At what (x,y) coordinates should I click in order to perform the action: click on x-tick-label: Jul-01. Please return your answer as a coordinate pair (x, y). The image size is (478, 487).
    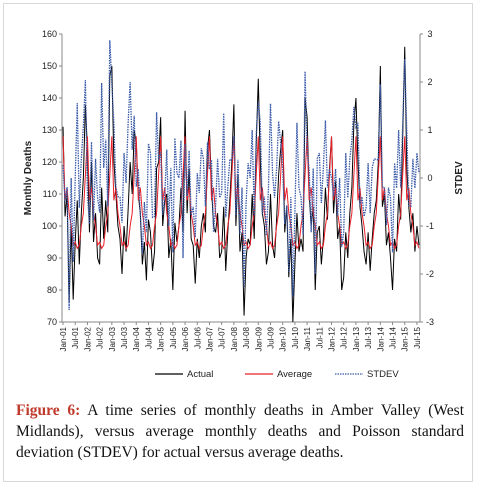
    Looking at the image, I should click on (75, 337).